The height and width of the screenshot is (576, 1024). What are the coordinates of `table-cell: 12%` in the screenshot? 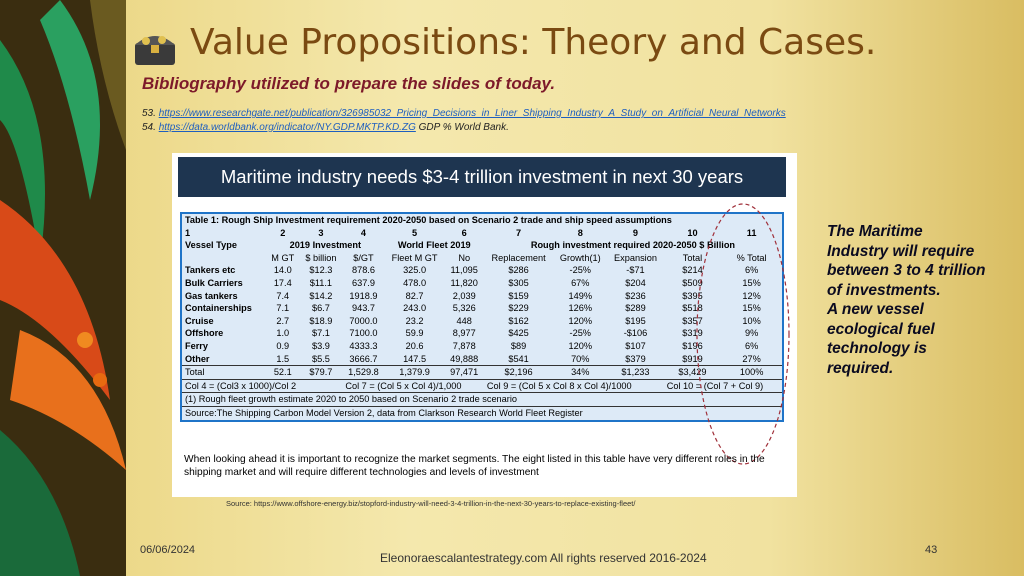 It's located at (751, 295).